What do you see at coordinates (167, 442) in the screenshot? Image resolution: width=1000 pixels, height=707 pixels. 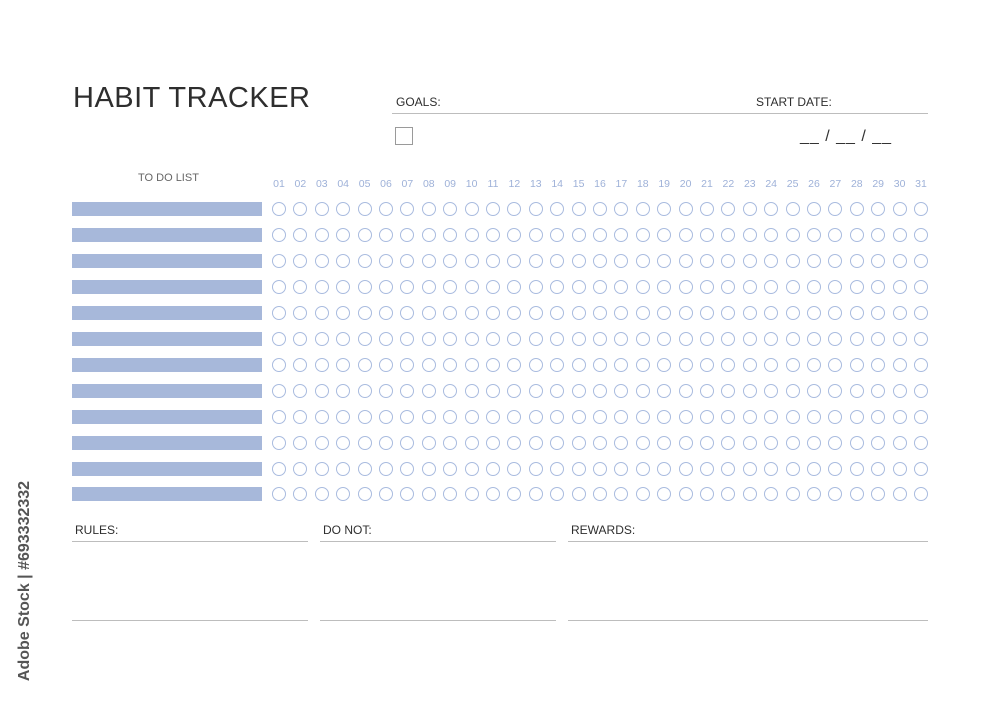 I see `todo-item-field` at bounding box center [167, 442].